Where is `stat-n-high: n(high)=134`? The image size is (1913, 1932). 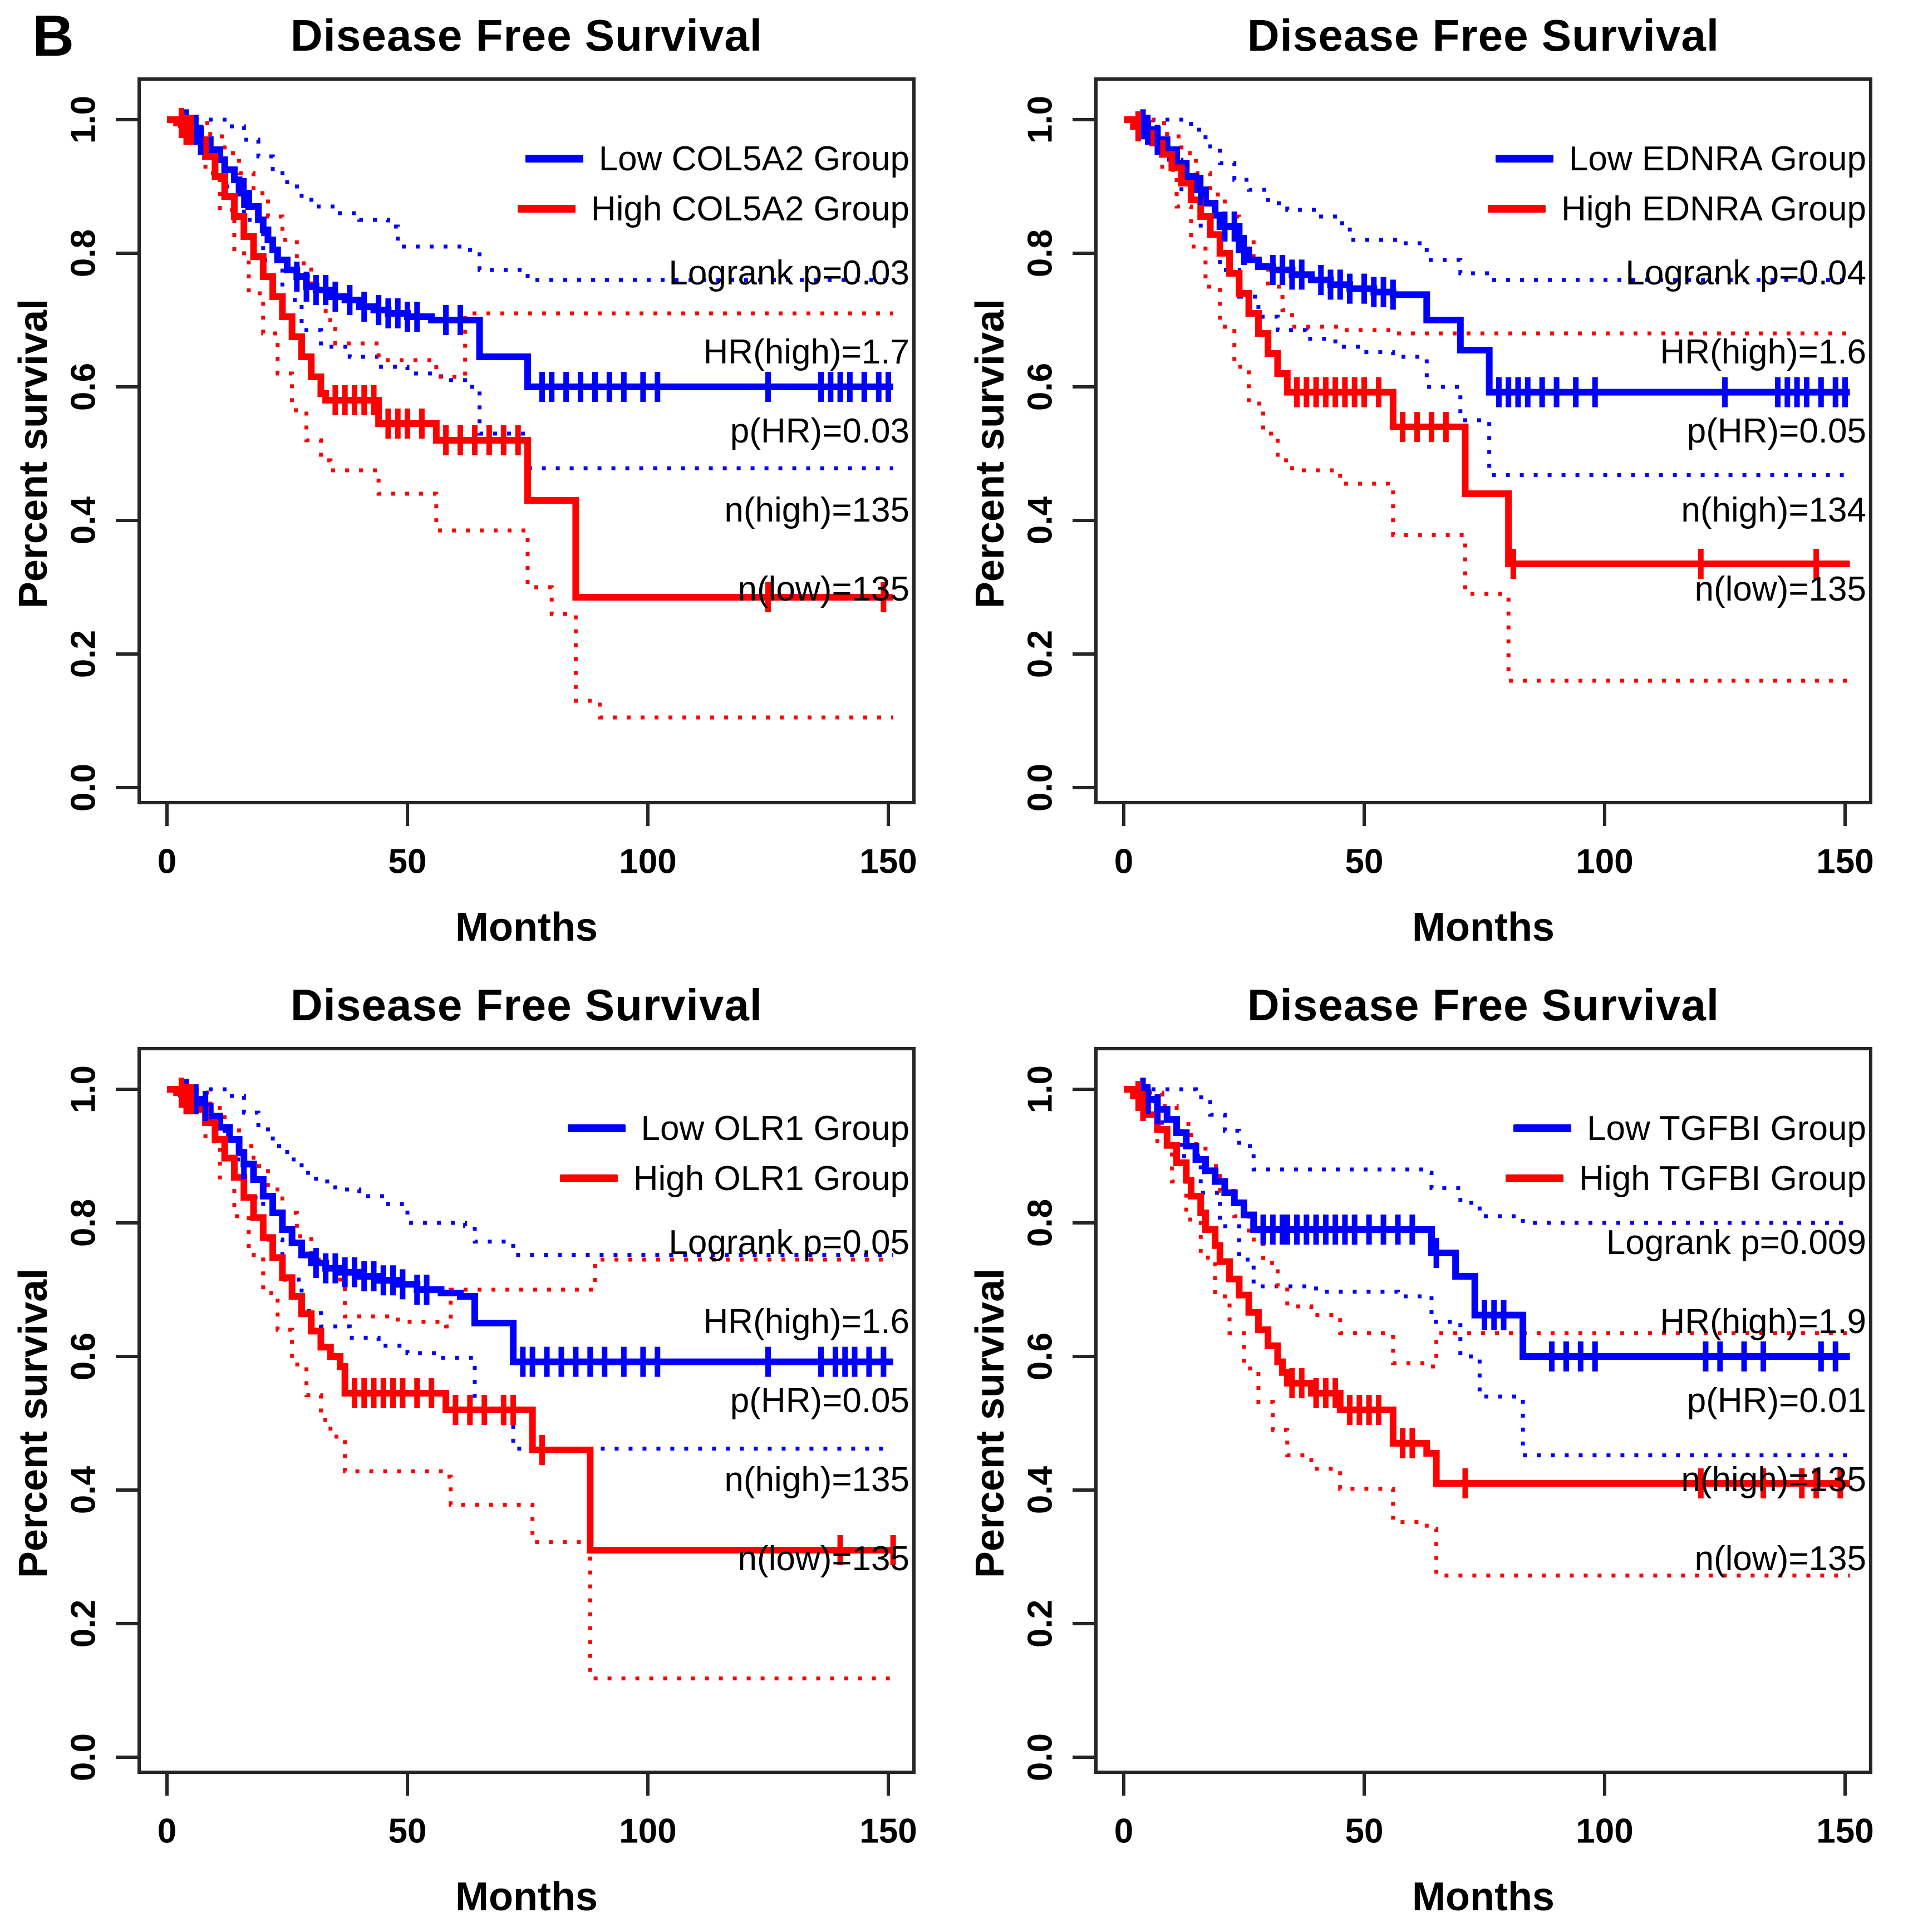
stat-n-high: n(high)=134 is located at coordinates (1773, 510).